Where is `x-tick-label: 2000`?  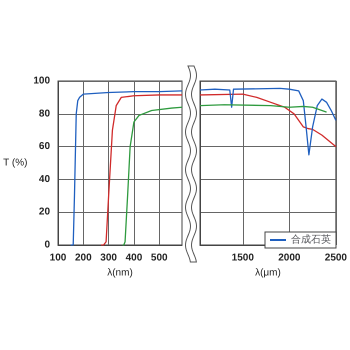 x-tick-label: 2000 is located at coordinates (289, 258).